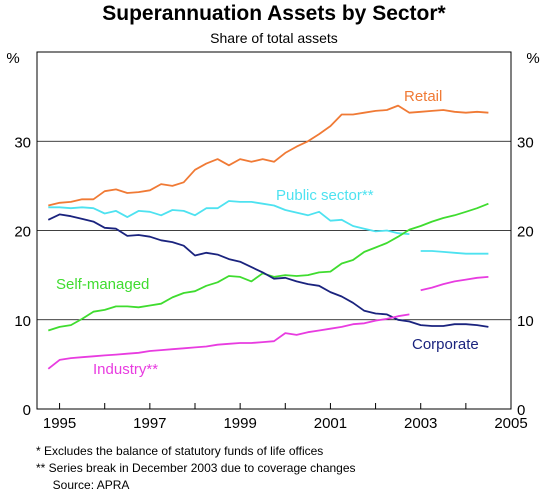  Describe the element at coordinates (330, 423) in the screenshot. I see `x-tick-label-2001: 2001` at that location.